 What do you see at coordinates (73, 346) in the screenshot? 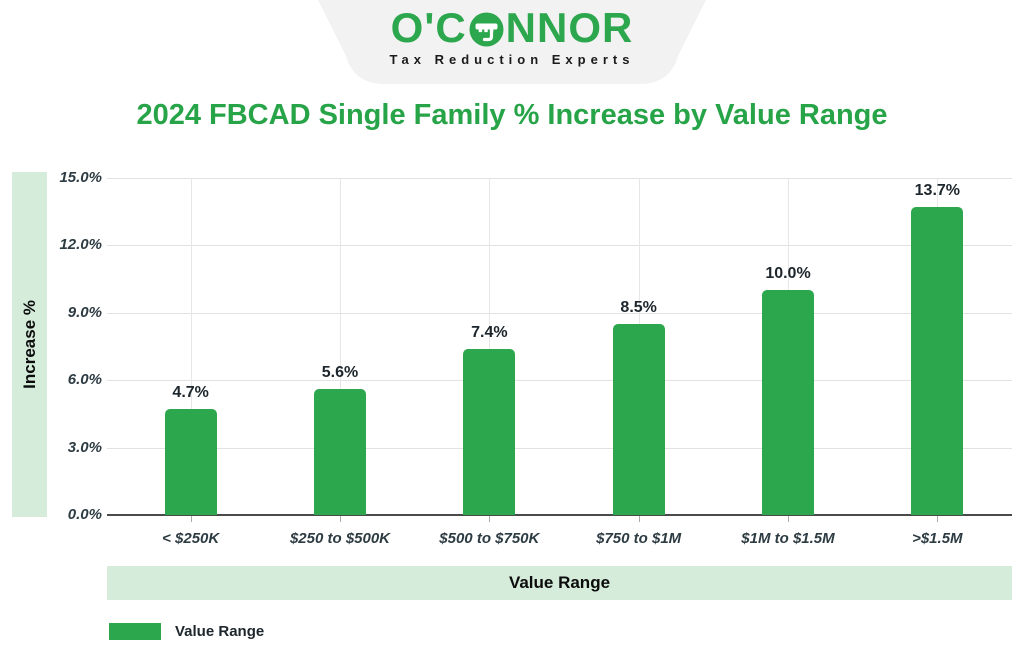
I see `y-axis-ticks: 0.0% 3.0% 6.0% 9.0% 12.0% 15.0%` at bounding box center [73, 346].